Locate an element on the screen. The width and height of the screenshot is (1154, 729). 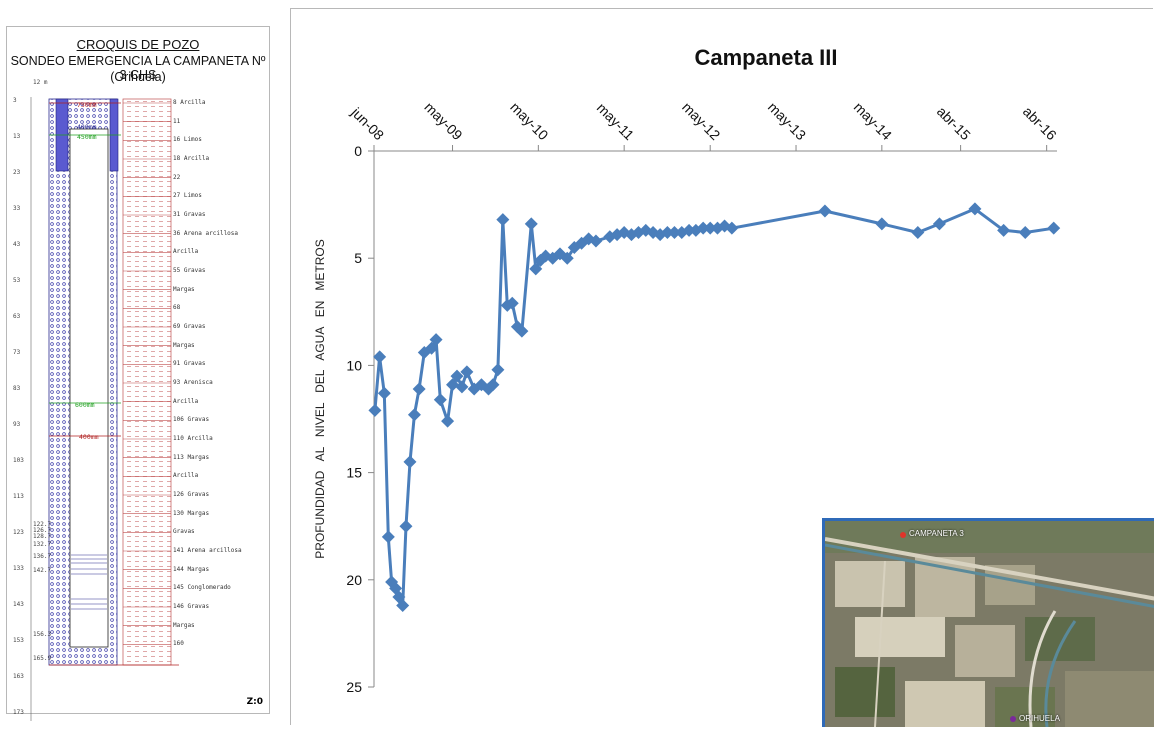
well-depth-tick: 33 is located at coordinates (17, 208).